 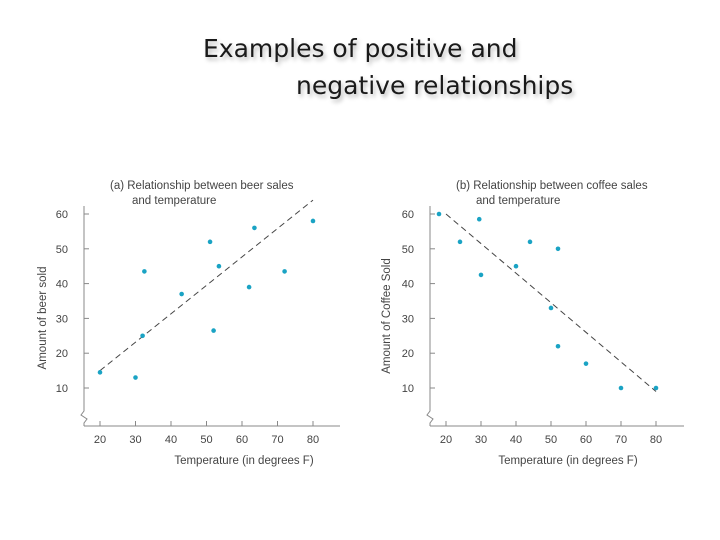 What do you see at coordinates (408, 389) in the screenshot?
I see `chart-b-y-tick-label: 10` at bounding box center [408, 389].